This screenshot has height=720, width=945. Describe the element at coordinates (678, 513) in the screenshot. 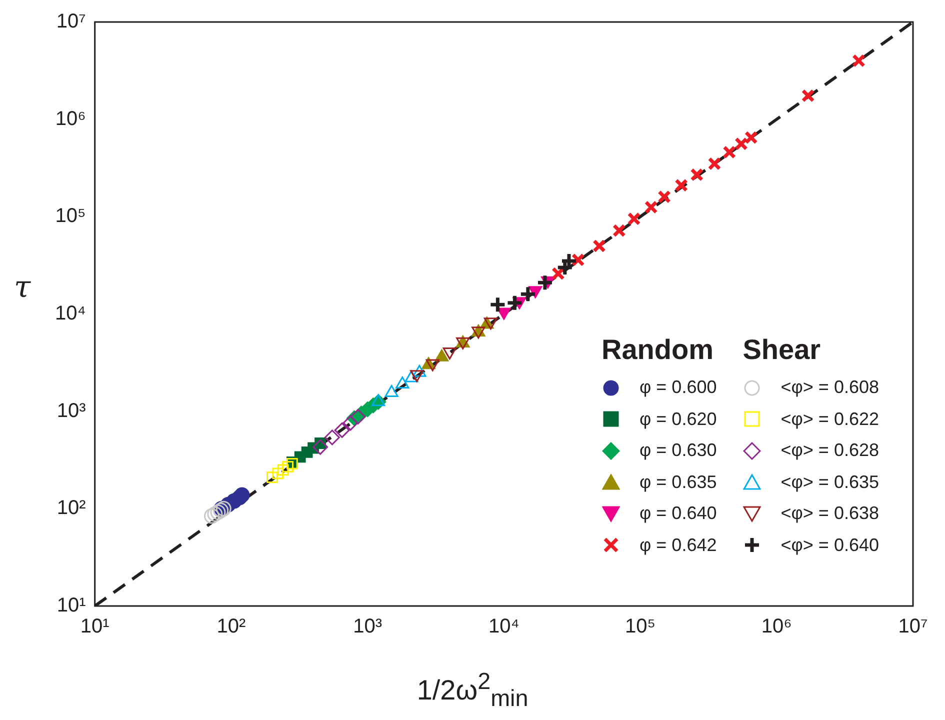

I see `legend-label: φ = 0.640` at that location.